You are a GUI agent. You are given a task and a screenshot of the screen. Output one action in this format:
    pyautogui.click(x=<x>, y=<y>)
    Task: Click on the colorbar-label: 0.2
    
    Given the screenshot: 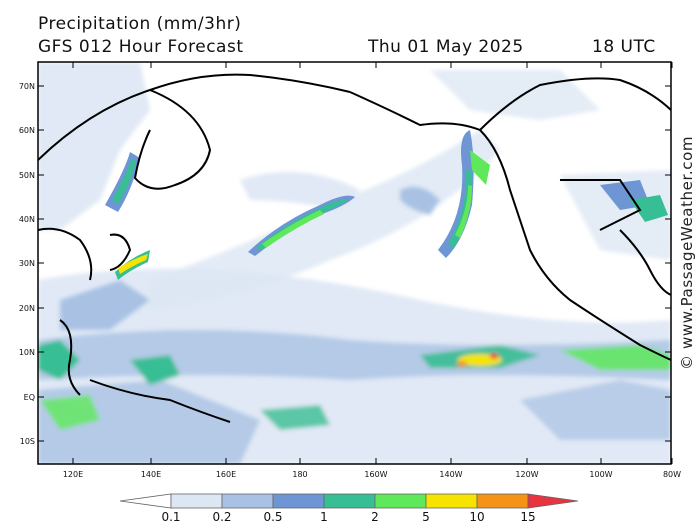 What is the action you would take?
    pyautogui.click(x=221, y=517)
    